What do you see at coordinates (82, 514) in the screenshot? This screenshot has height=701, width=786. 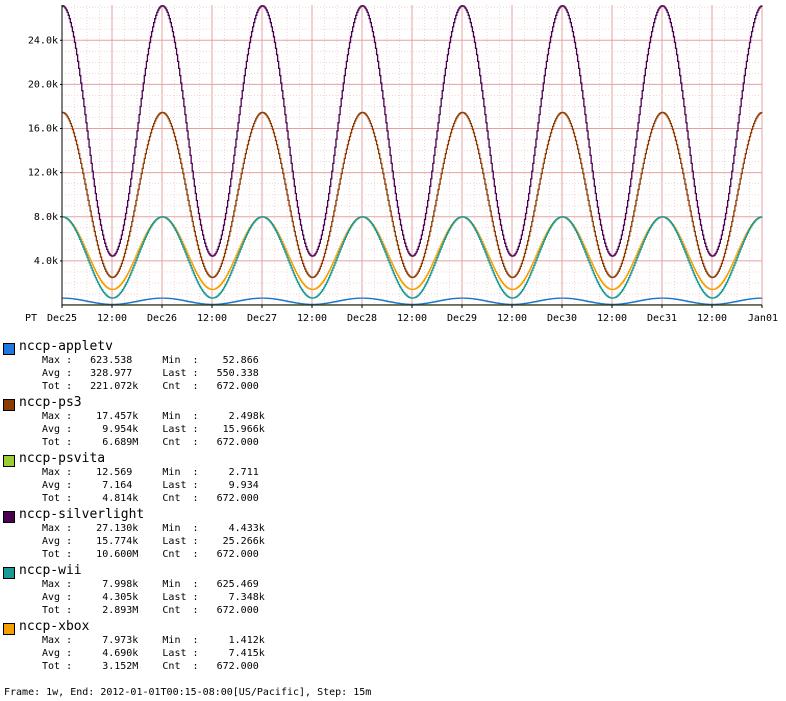 I see `legend-series-name: nccp-silverlight` at bounding box center [82, 514].